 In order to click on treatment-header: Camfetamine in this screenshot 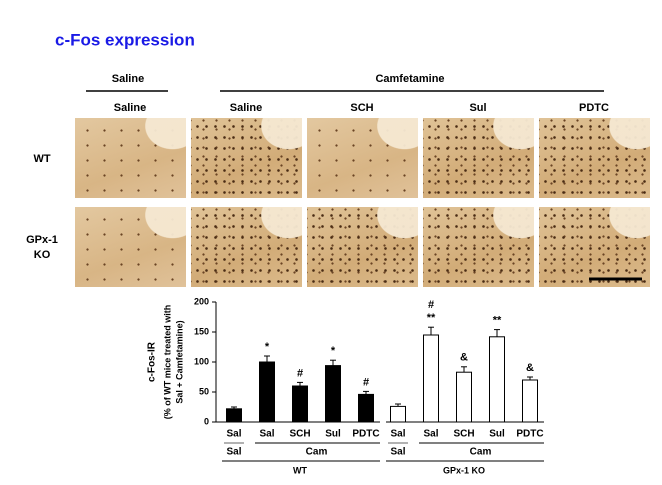, I will do `click(409, 79)`.